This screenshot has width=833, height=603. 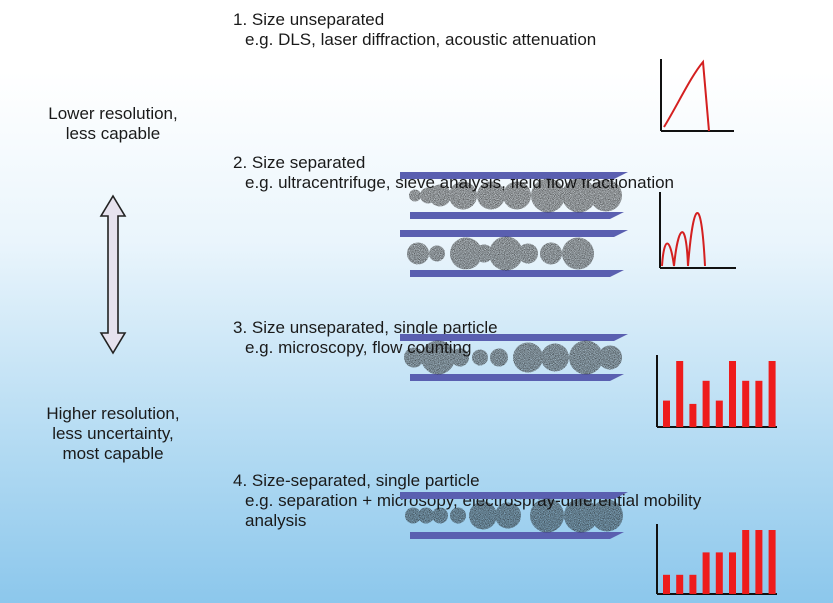 What do you see at coordinates (113, 453) in the screenshot?
I see `higher-resolution-line-3: most capable` at bounding box center [113, 453].